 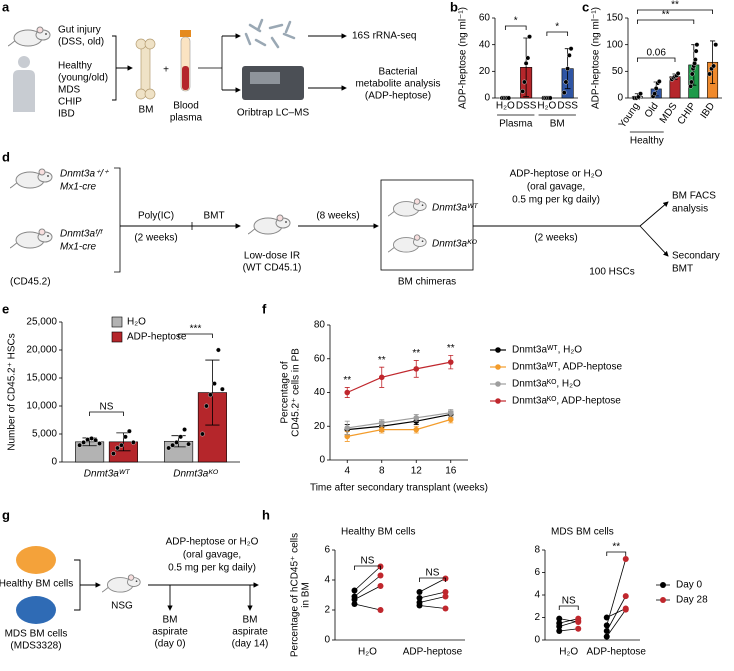 I want to click on significance-label: **, so click(x=347, y=380).